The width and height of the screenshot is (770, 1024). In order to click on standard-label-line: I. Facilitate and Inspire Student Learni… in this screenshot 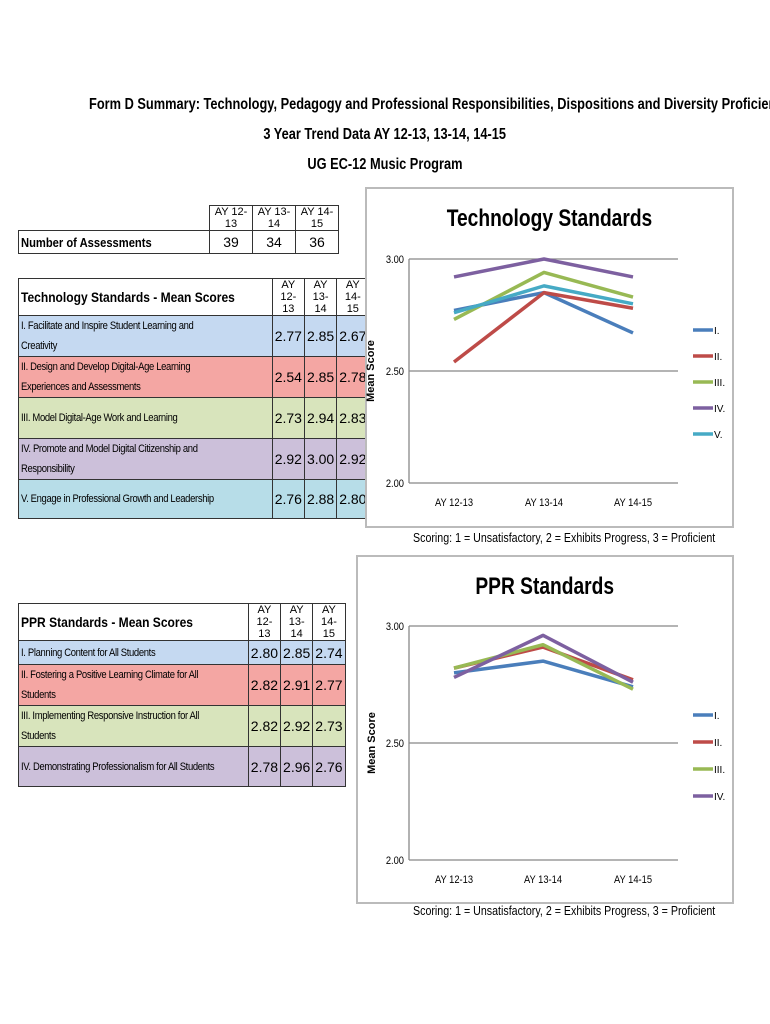, I will do `click(107, 326)`.